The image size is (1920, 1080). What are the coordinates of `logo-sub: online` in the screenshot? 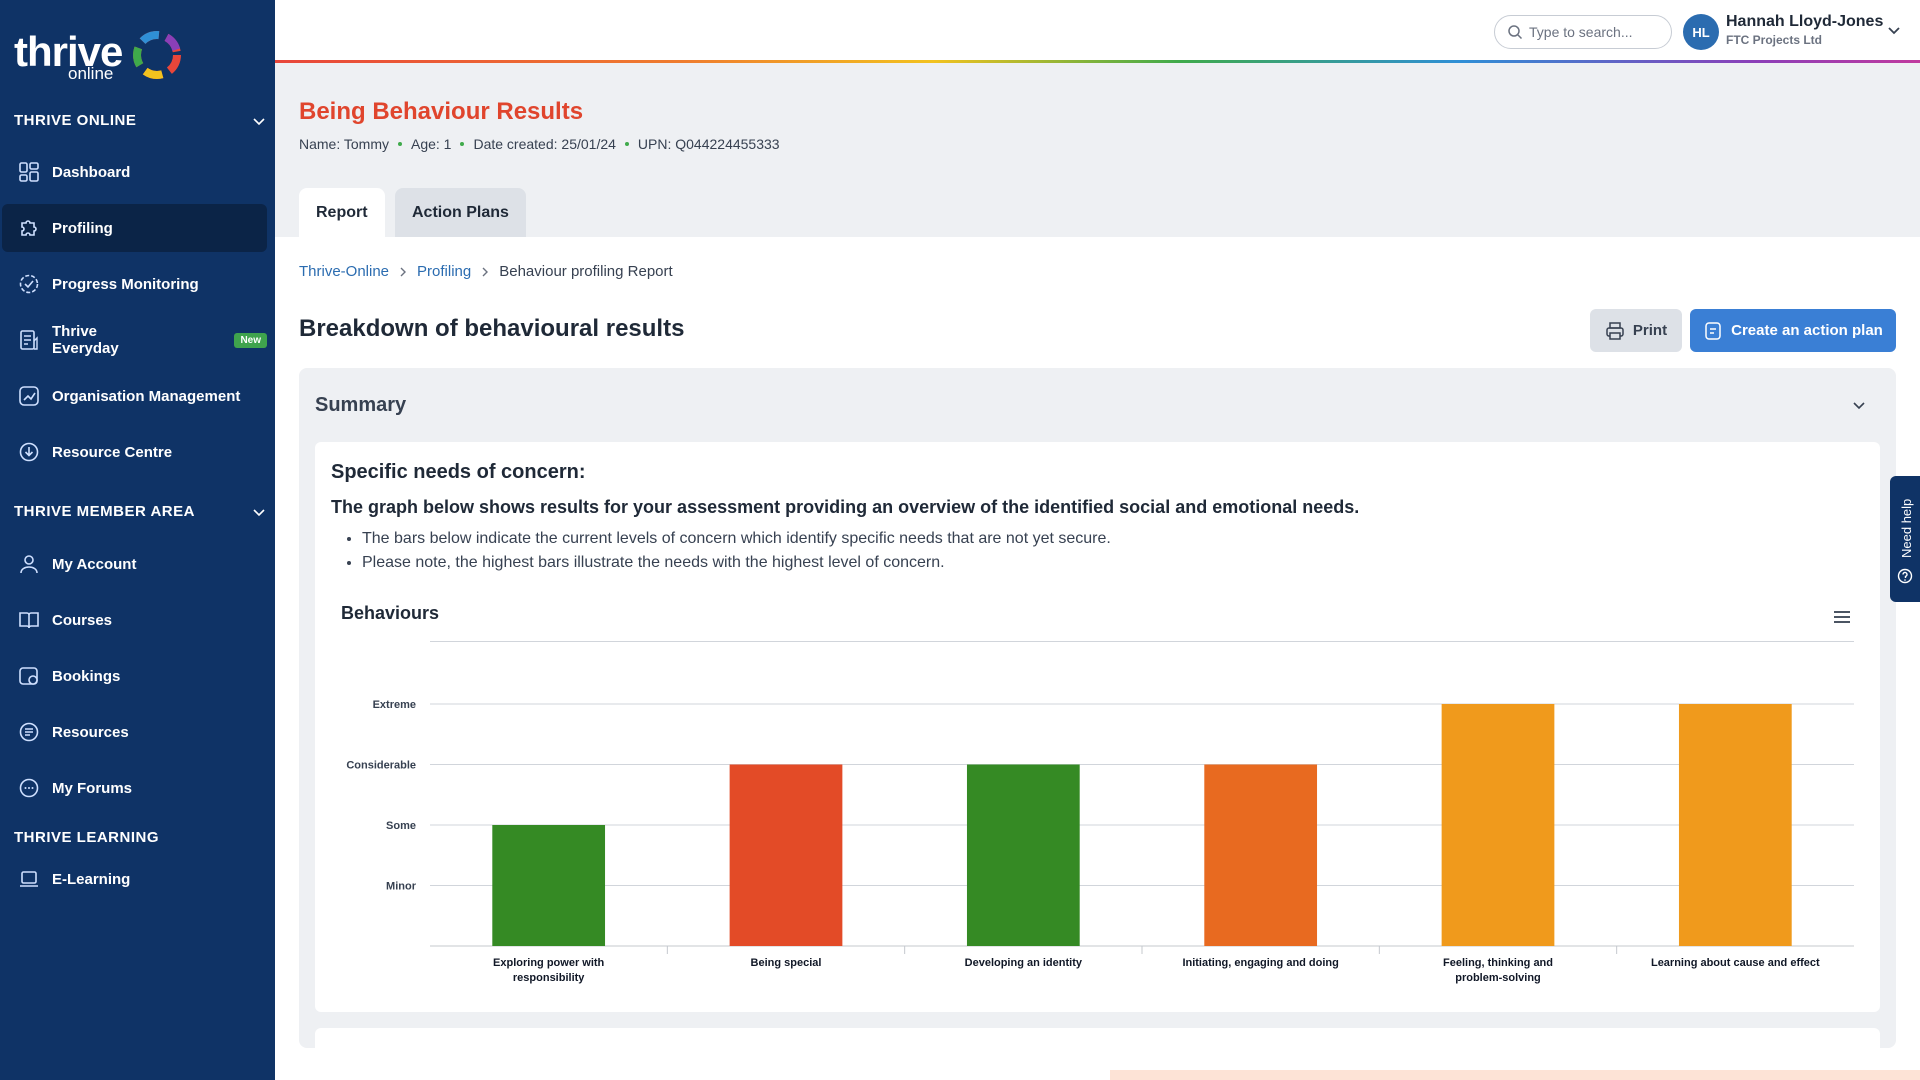 It's located at (91, 73).